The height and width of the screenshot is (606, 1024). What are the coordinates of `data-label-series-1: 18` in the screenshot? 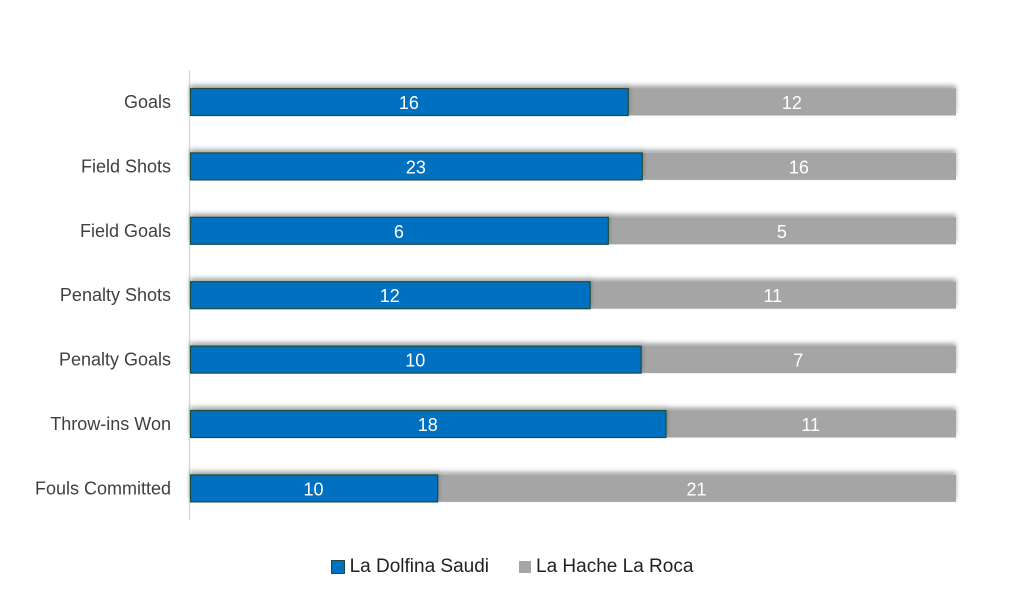 It's located at (428, 425).